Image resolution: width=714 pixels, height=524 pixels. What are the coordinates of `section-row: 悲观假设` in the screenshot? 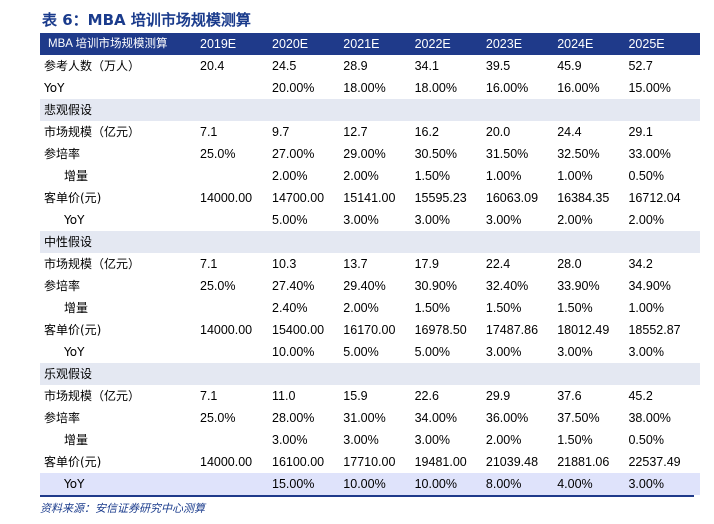 It's located at (370, 110).